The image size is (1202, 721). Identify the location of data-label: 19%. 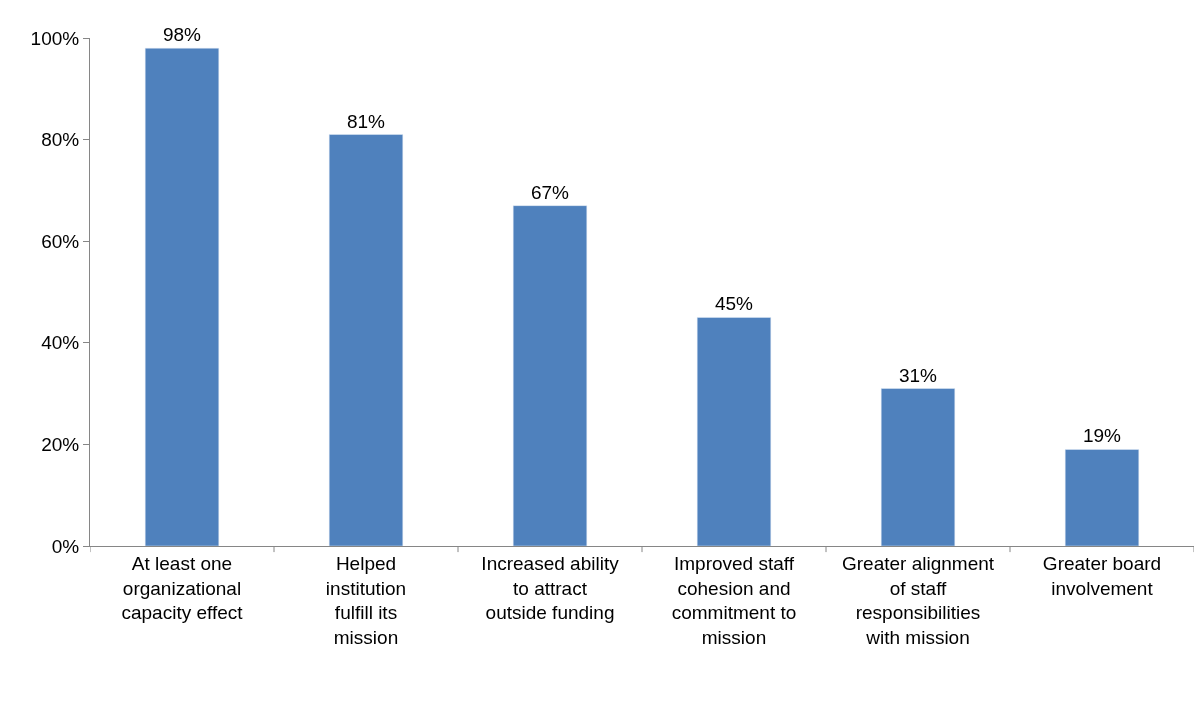
(1102, 436).